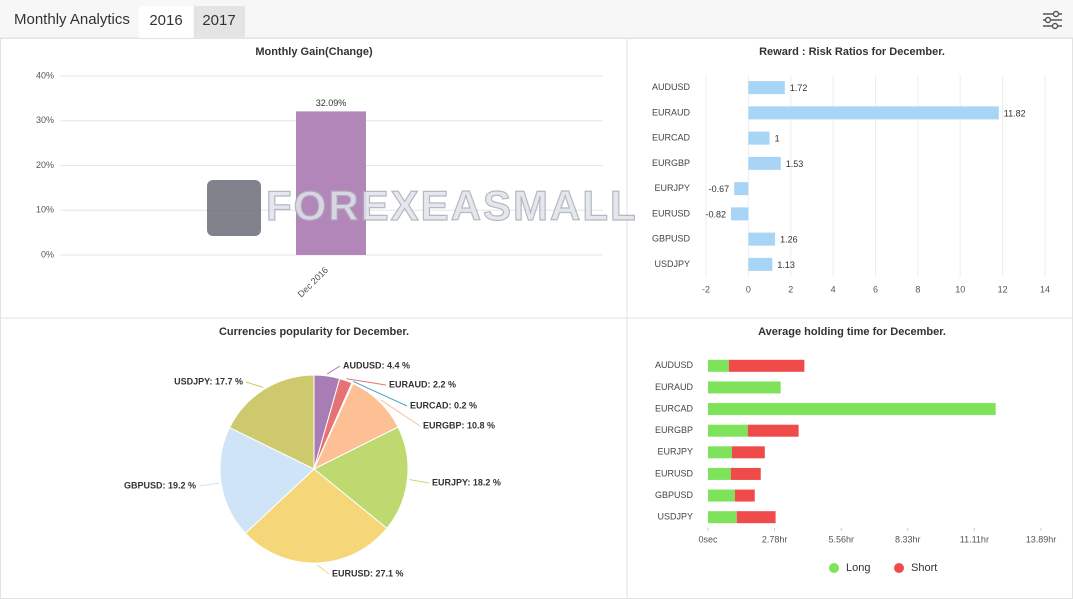 This screenshot has height=599, width=1073. What do you see at coordinates (234, 208) in the screenshot?
I see `watermark-logo` at bounding box center [234, 208].